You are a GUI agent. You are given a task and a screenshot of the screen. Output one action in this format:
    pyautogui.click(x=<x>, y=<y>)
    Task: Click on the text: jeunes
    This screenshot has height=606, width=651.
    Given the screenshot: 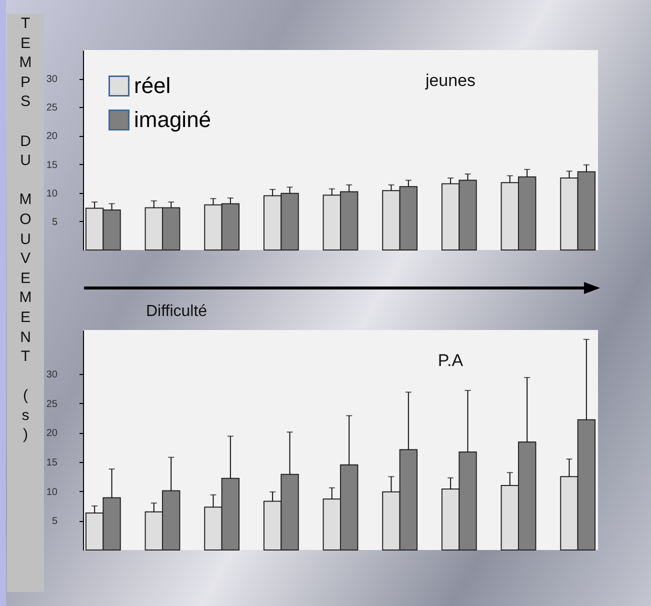 What is the action you would take?
    pyautogui.click(x=450, y=80)
    